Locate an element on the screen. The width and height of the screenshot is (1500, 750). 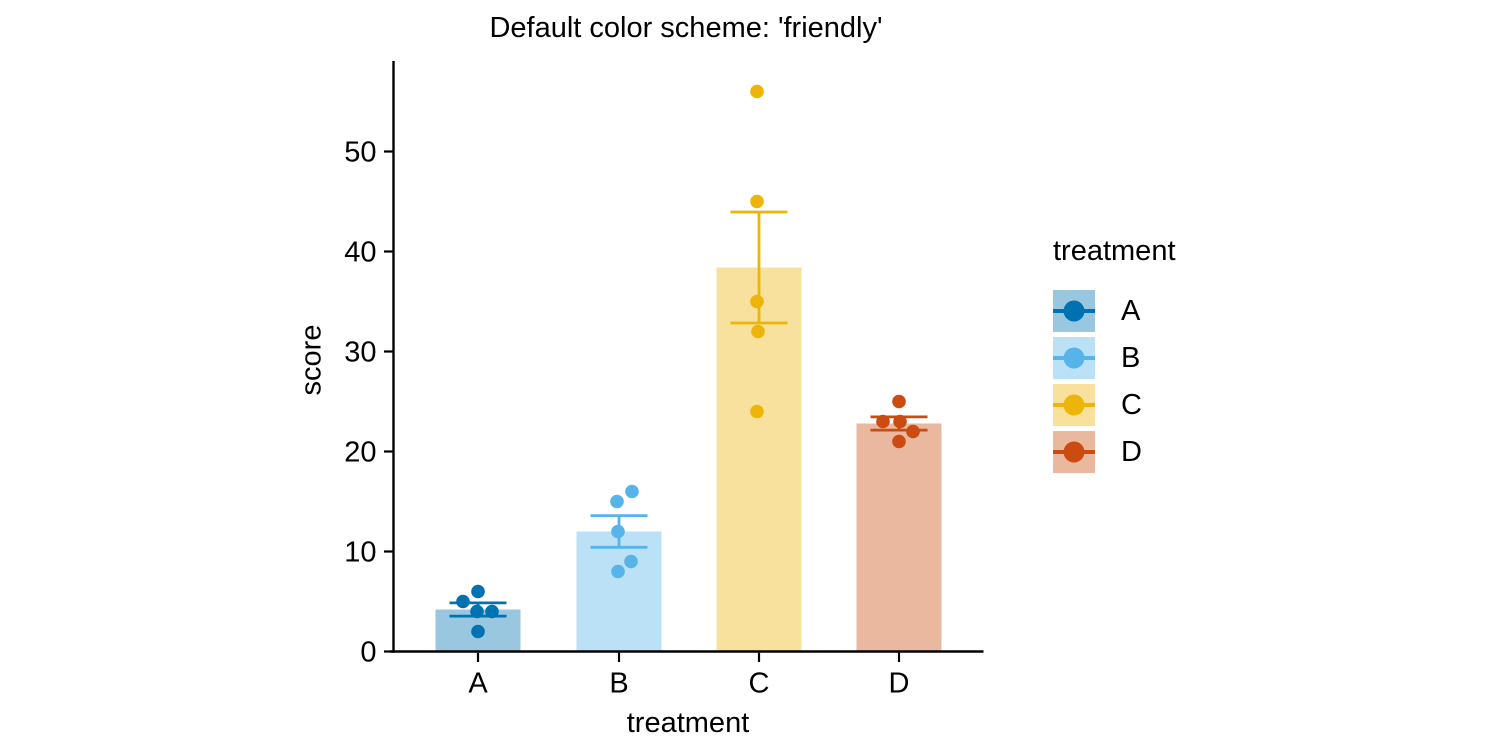
legend-item-label: B is located at coordinates (1131, 357).